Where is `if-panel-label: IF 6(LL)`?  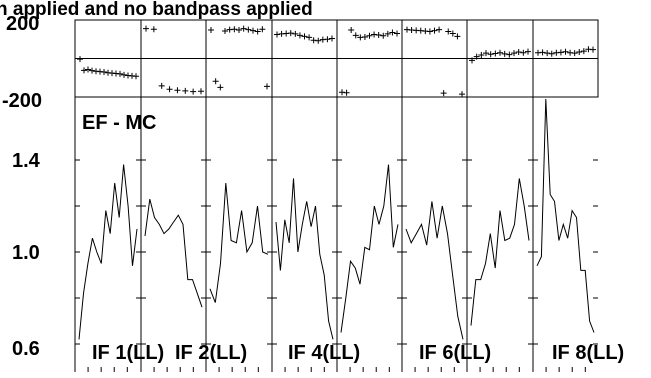
if-panel-label: IF 6(LL) is located at coordinates (455, 353).